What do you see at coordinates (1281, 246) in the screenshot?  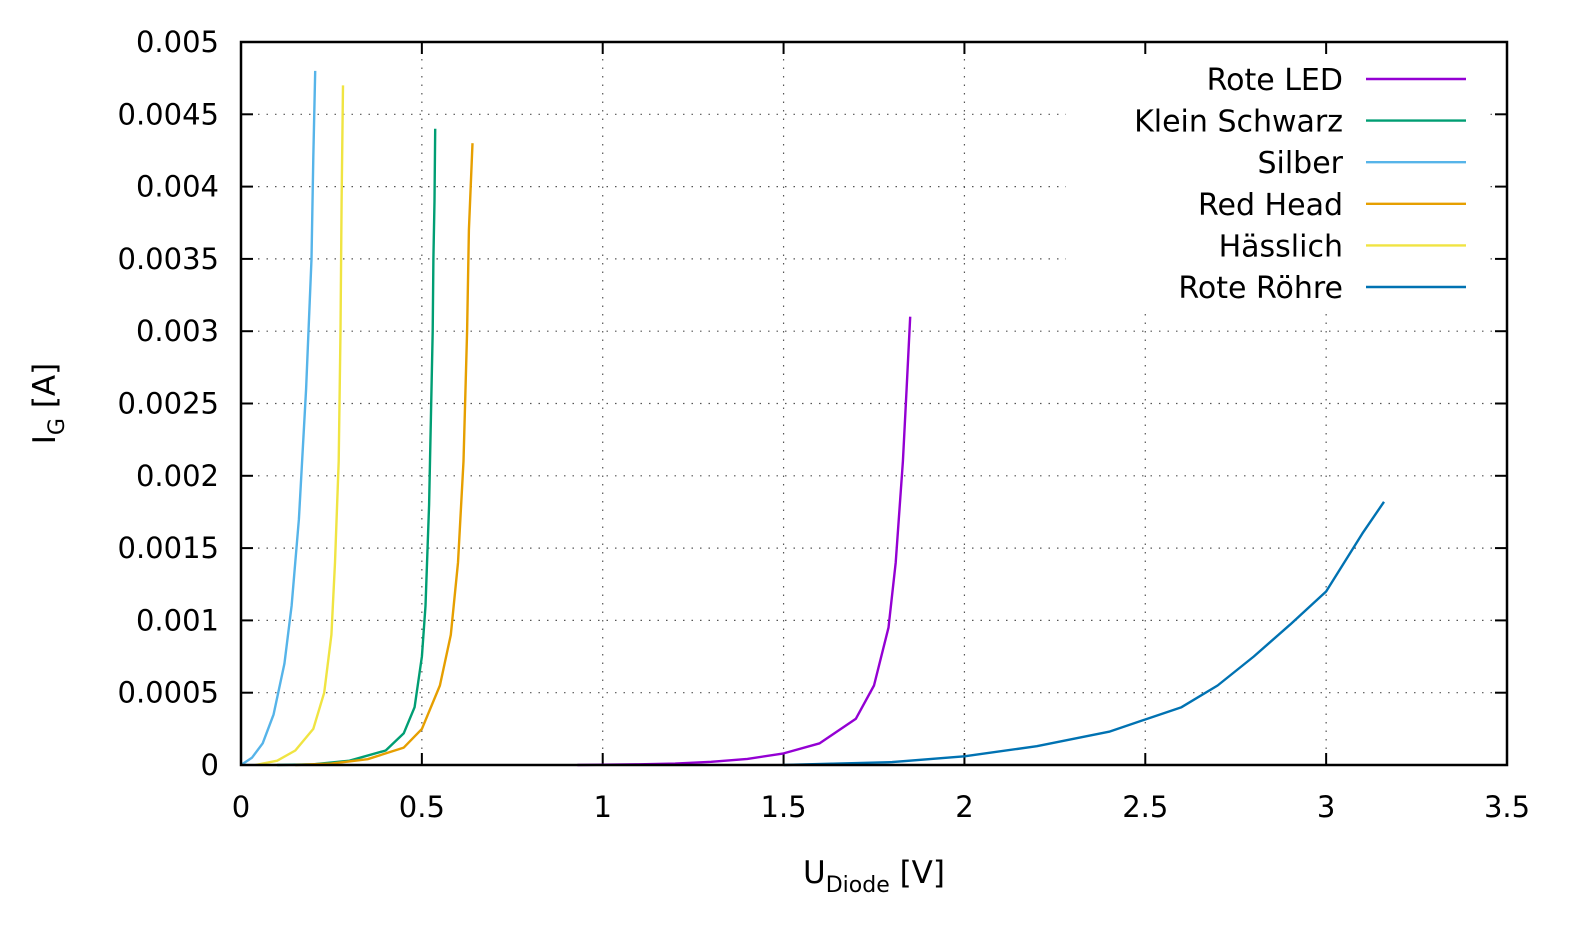 I see `legend-label: Hässlich` at bounding box center [1281, 246].